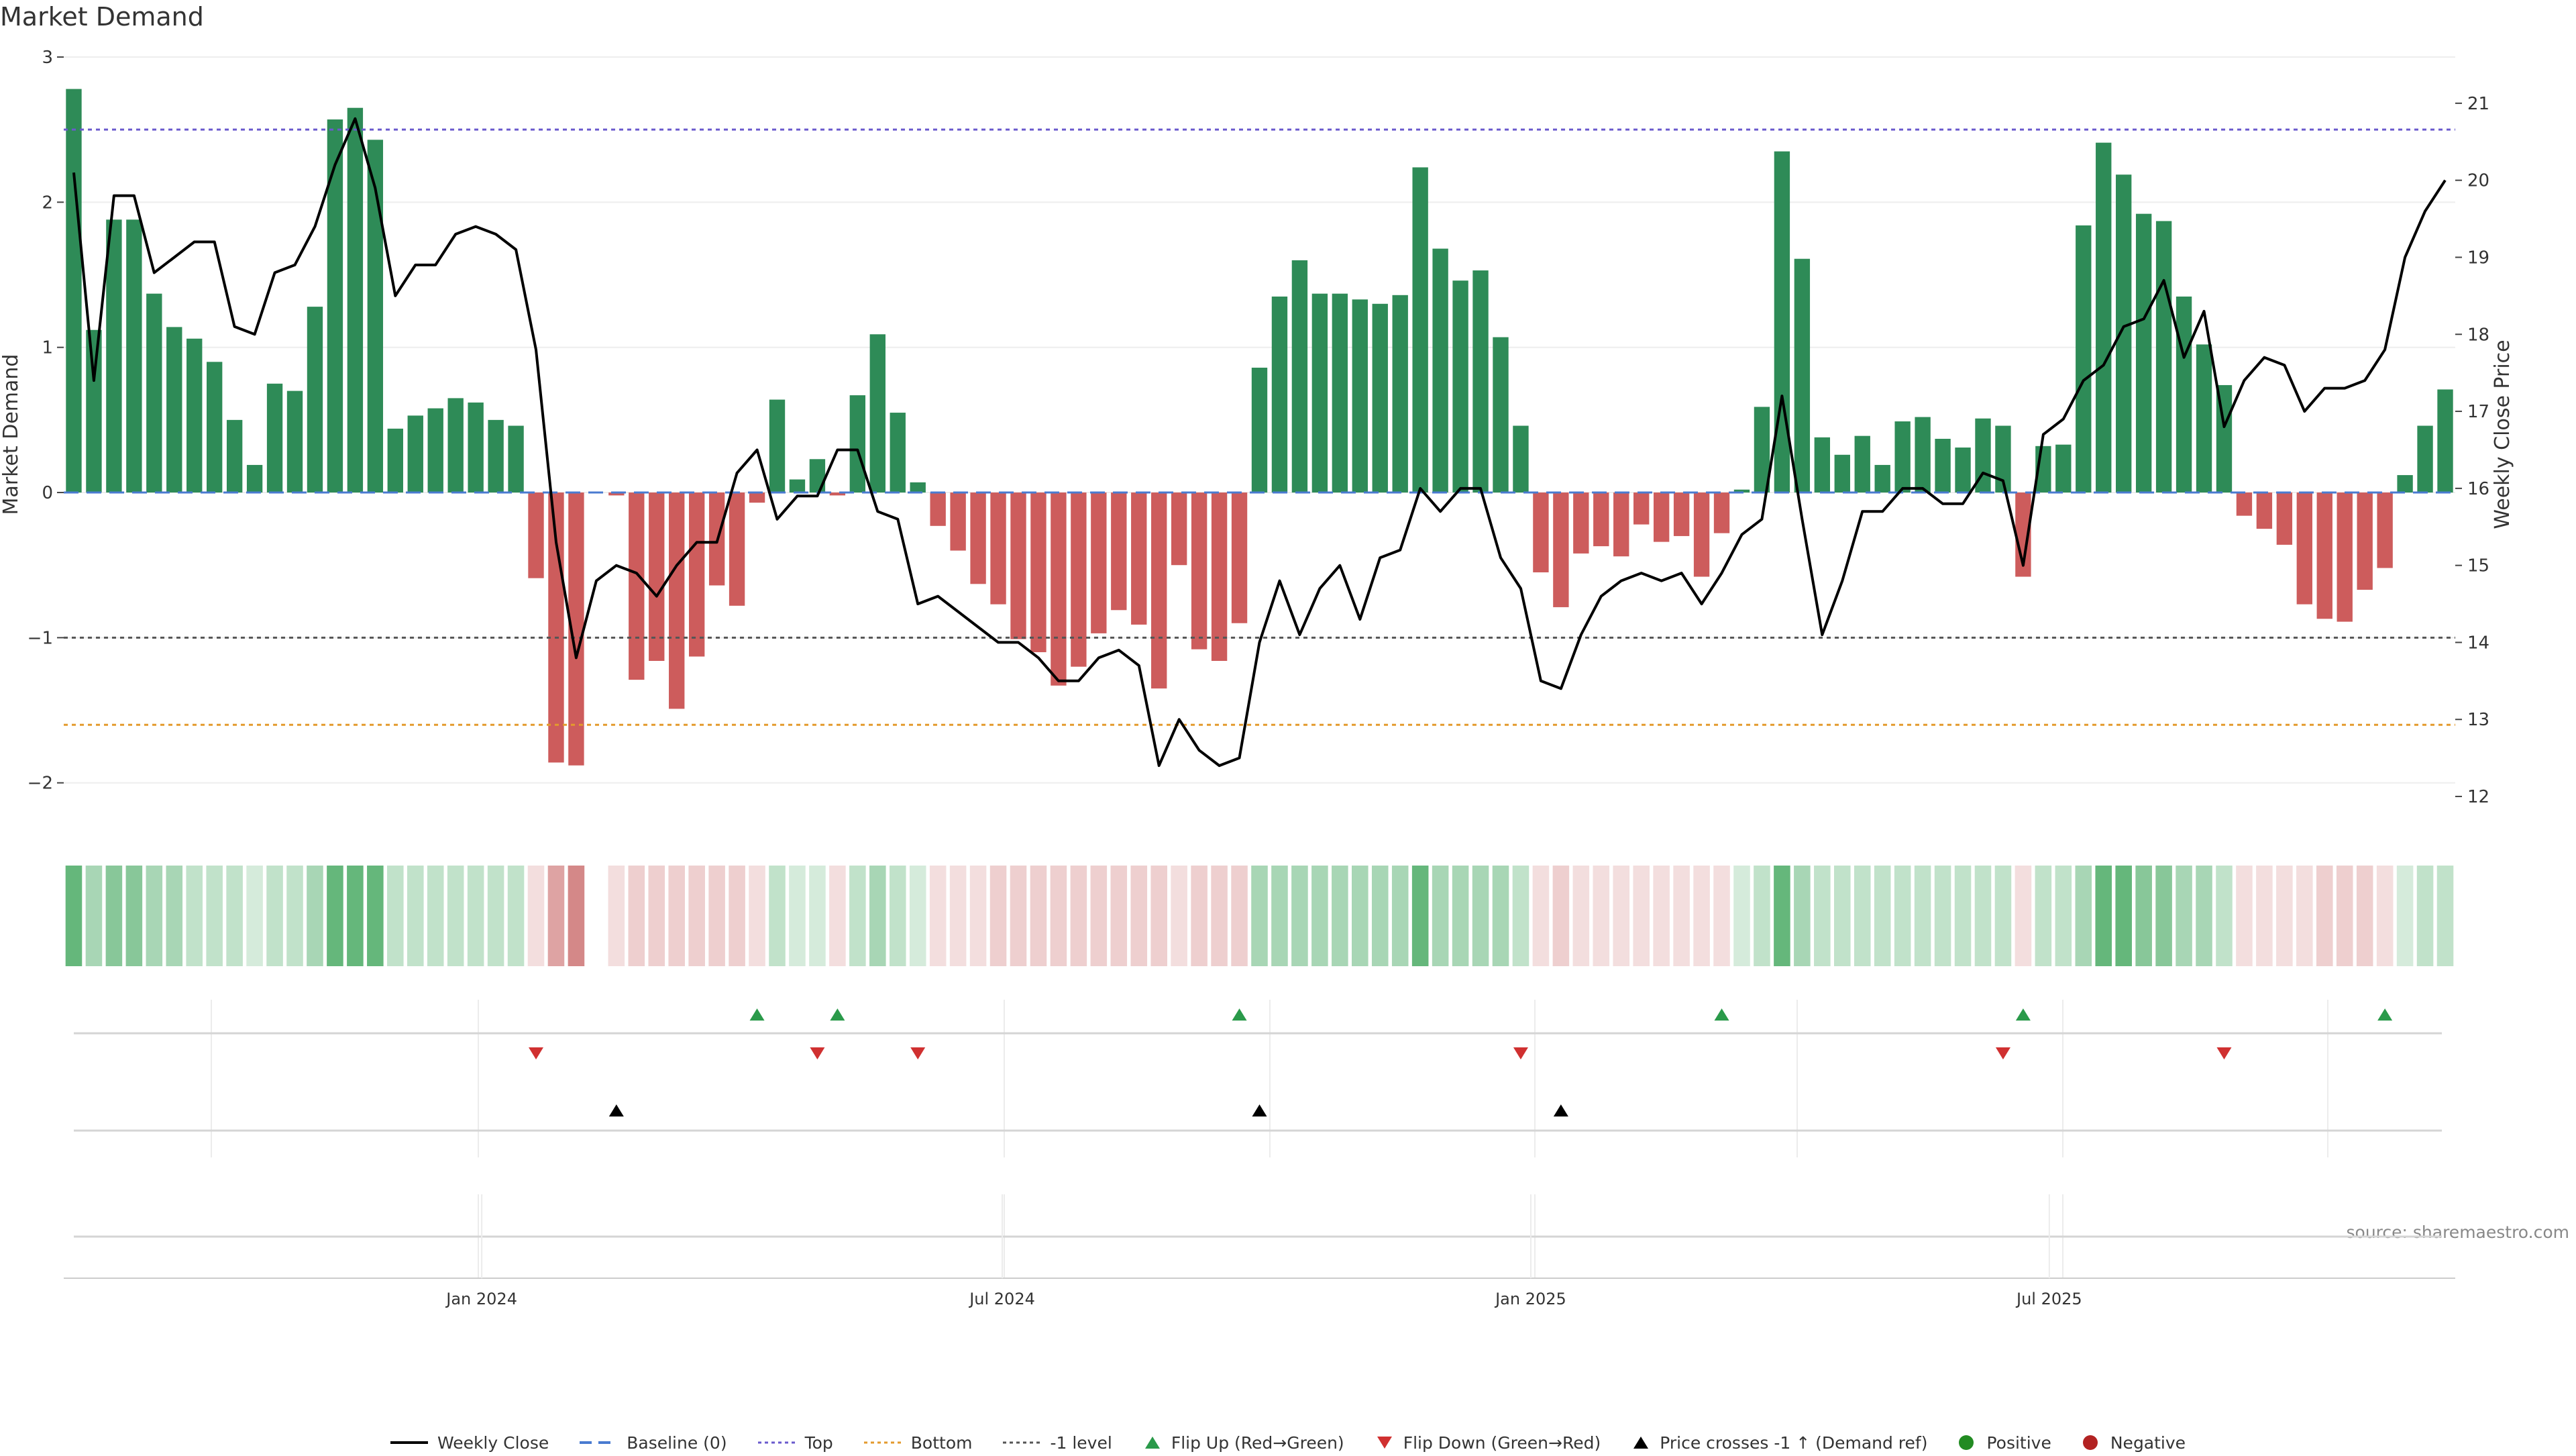 This screenshot has width=2576, height=1456. Describe the element at coordinates (47, 58) in the screenshot. I see `y-tick-label: 3` at that location.